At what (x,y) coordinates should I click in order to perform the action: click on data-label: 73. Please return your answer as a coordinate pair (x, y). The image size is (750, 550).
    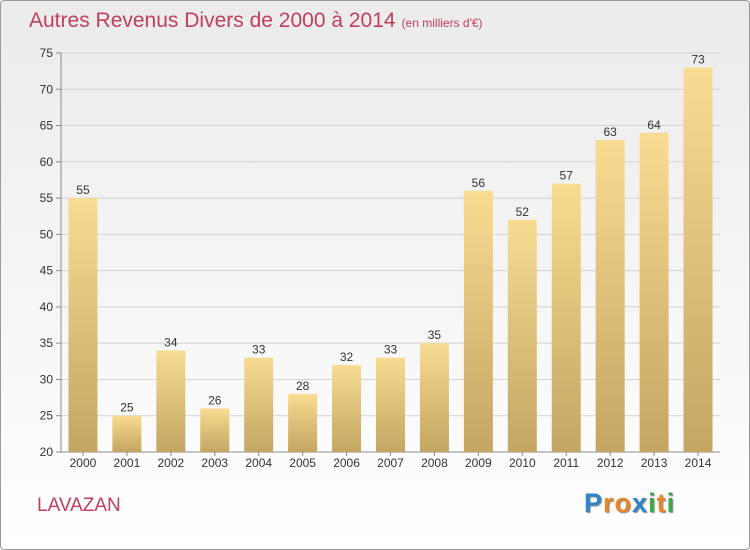
    Looking at the image, I should click on (698, 60).